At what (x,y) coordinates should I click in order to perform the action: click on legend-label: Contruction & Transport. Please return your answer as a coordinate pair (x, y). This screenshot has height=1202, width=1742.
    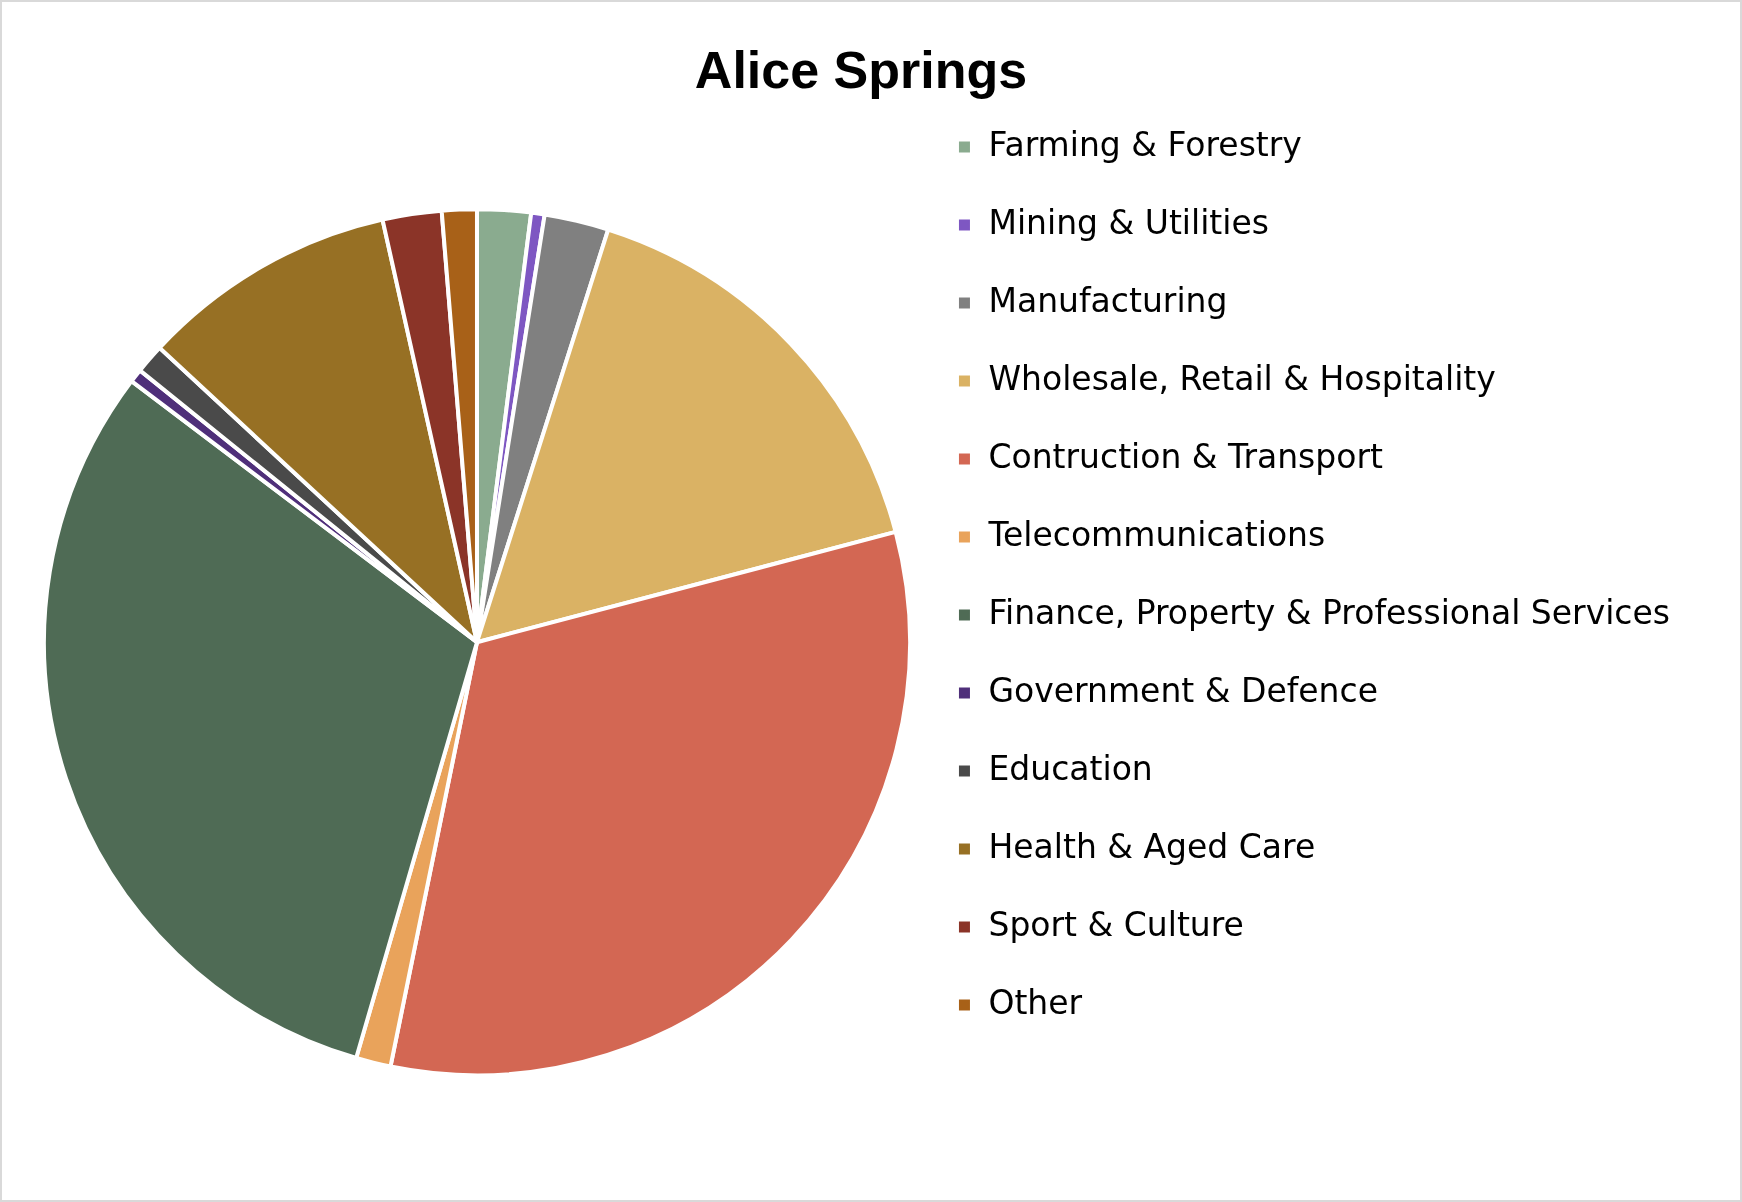
    Looking at the image, I should click on (1185, 456).